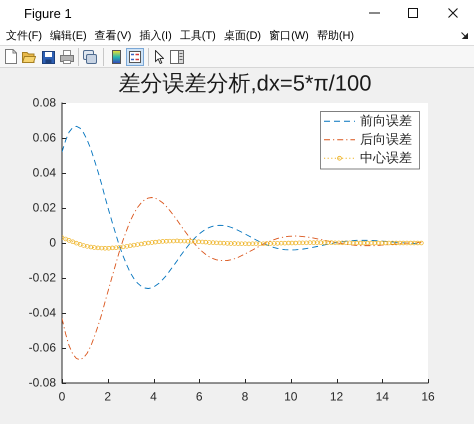  What do you see at coordinates (42, 277) in the screenshot?
I see `y-tick-label: -0.02` at bounding box center [42, 277].